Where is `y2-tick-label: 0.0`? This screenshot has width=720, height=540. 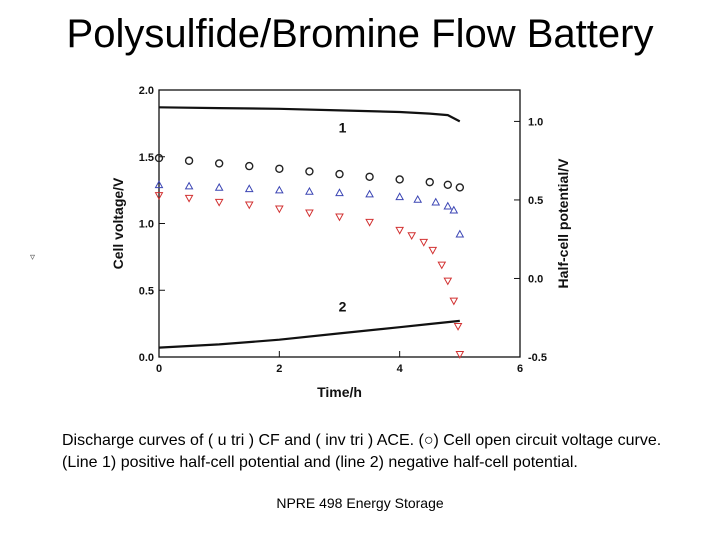 y2-tick-label: 0.0 is located at coordinates (535, 279).